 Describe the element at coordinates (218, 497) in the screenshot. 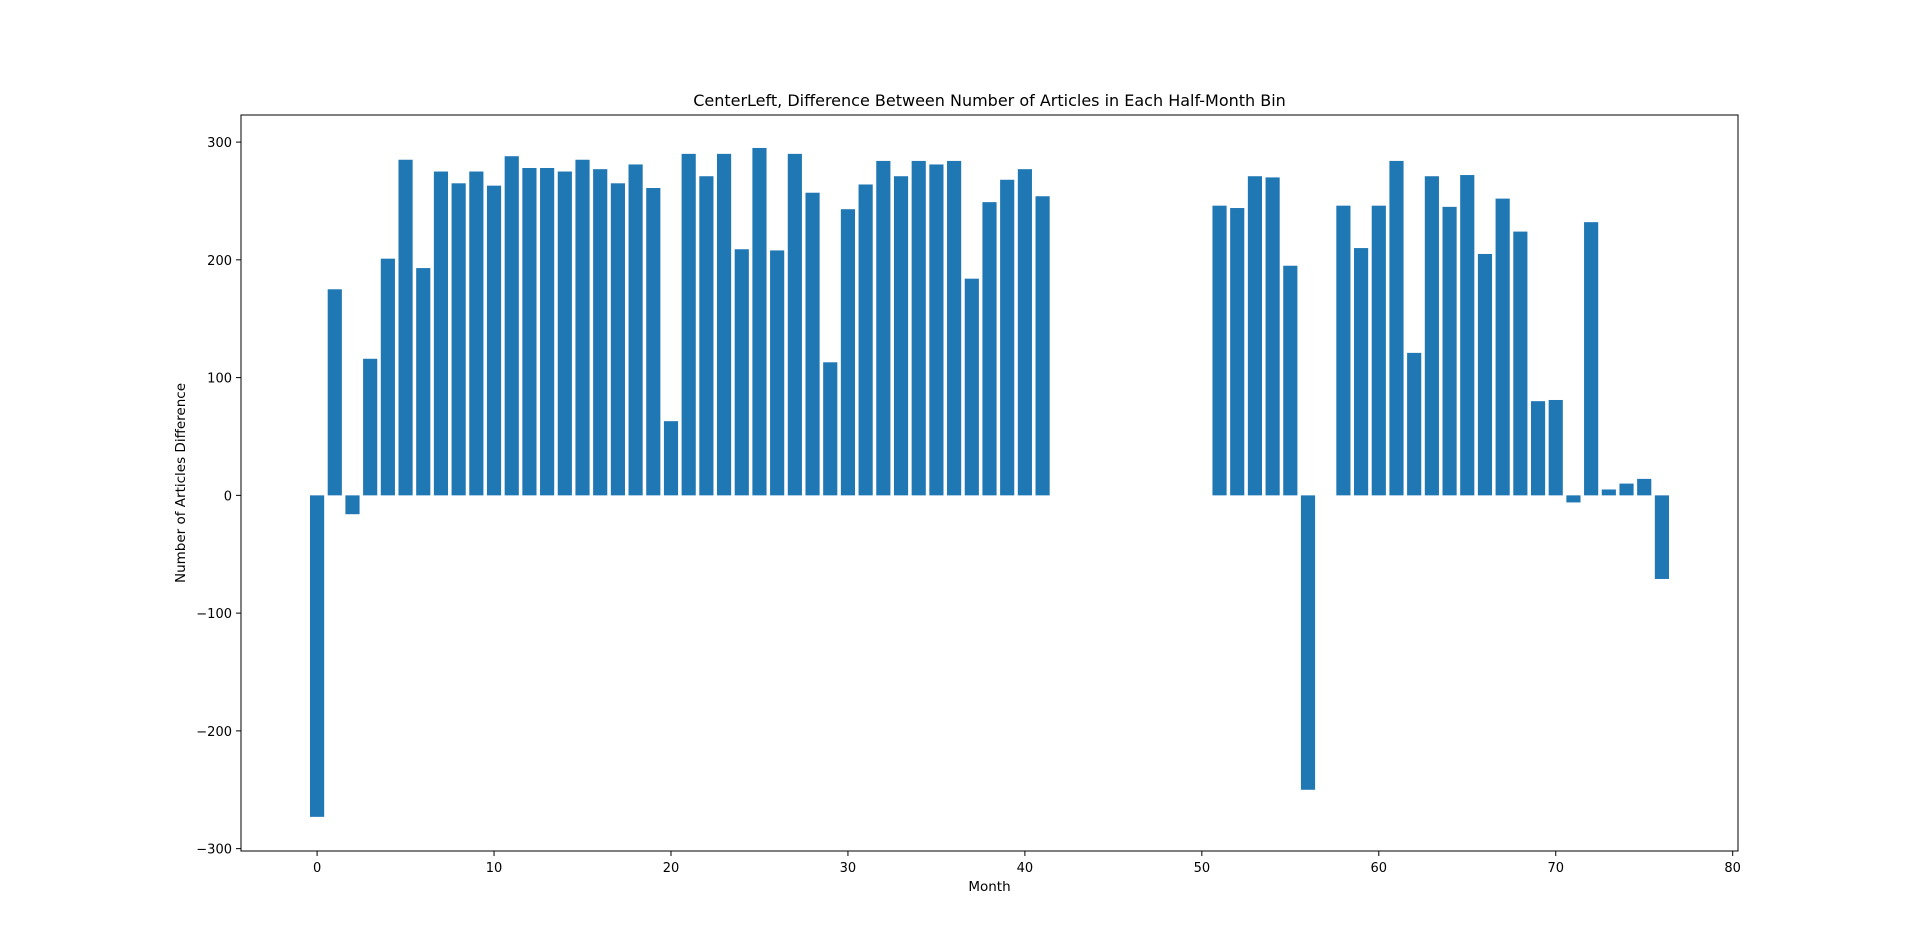

I see `y-axis-ticks: −300 −200 −100 0 100 200 300` at that location.